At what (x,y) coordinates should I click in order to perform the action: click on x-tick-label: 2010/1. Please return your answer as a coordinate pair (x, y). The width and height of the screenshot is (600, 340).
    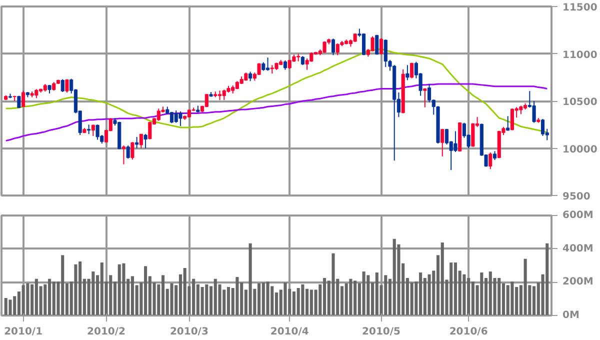
    Looking at the image, I should click on (23, 332).